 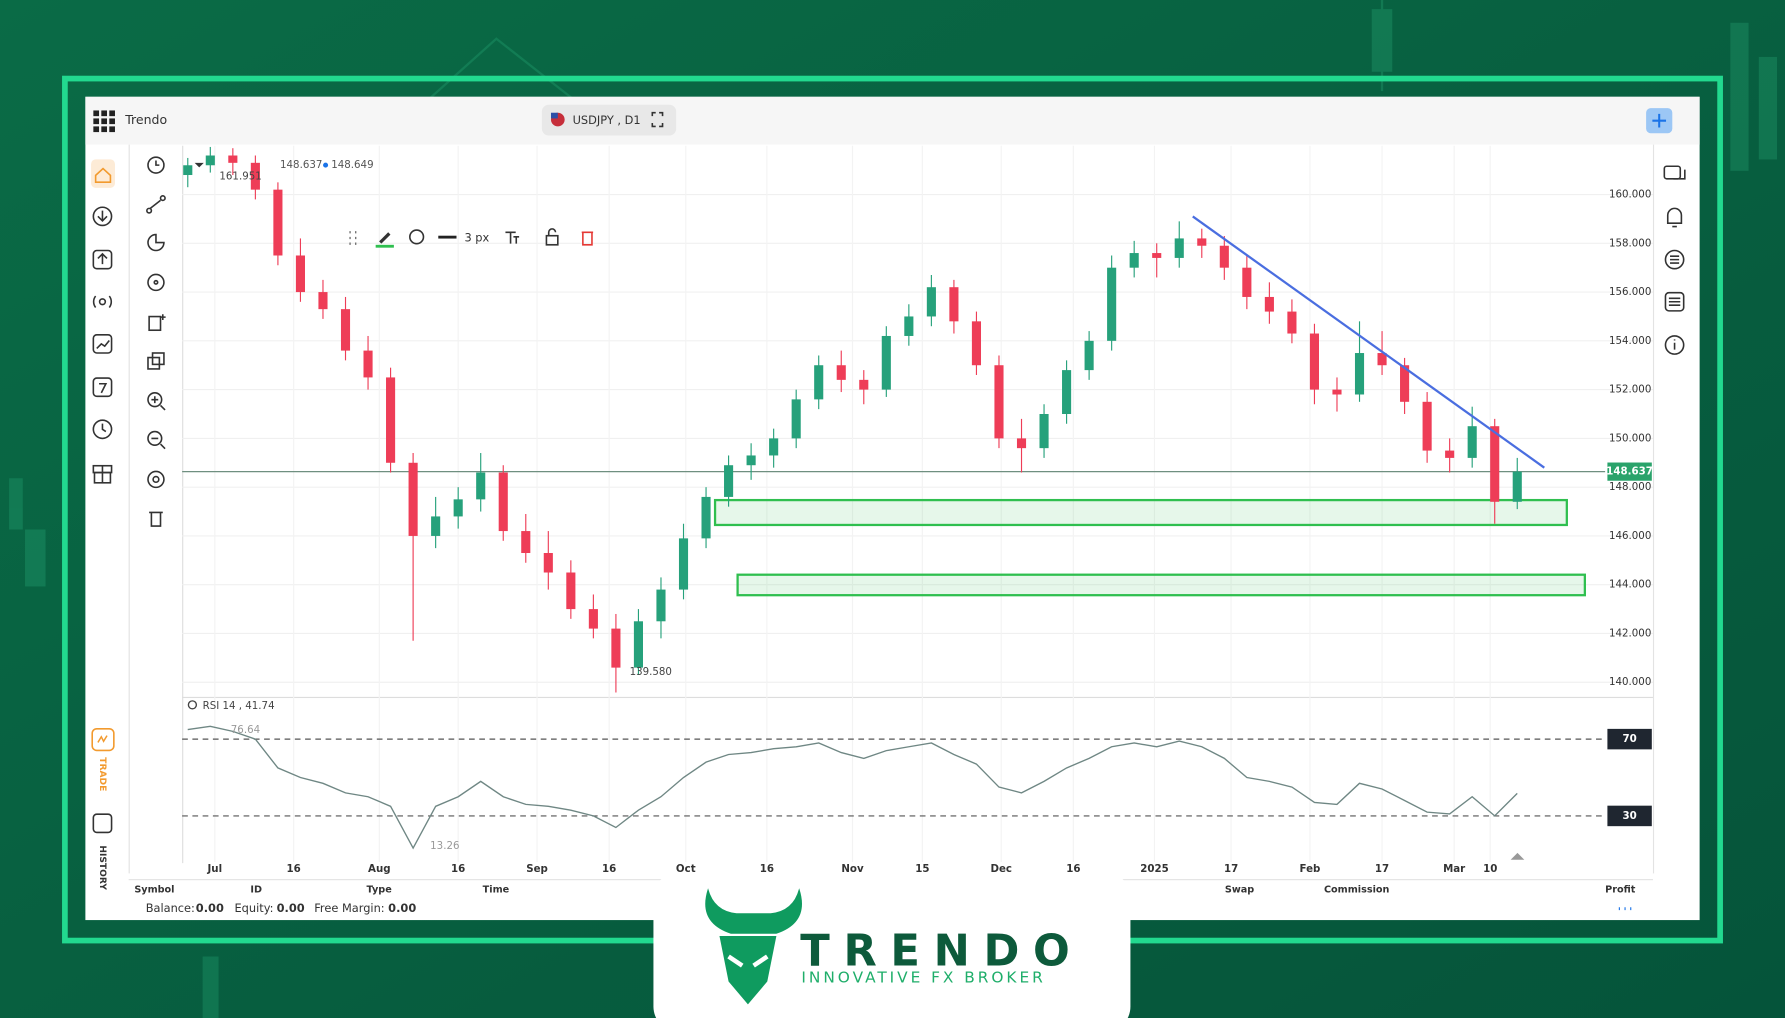 What do you see at coordinates (349, 908) in the screenshot?
I see `free-margin-label: Free Margin:` at bounding box center [349, 908].